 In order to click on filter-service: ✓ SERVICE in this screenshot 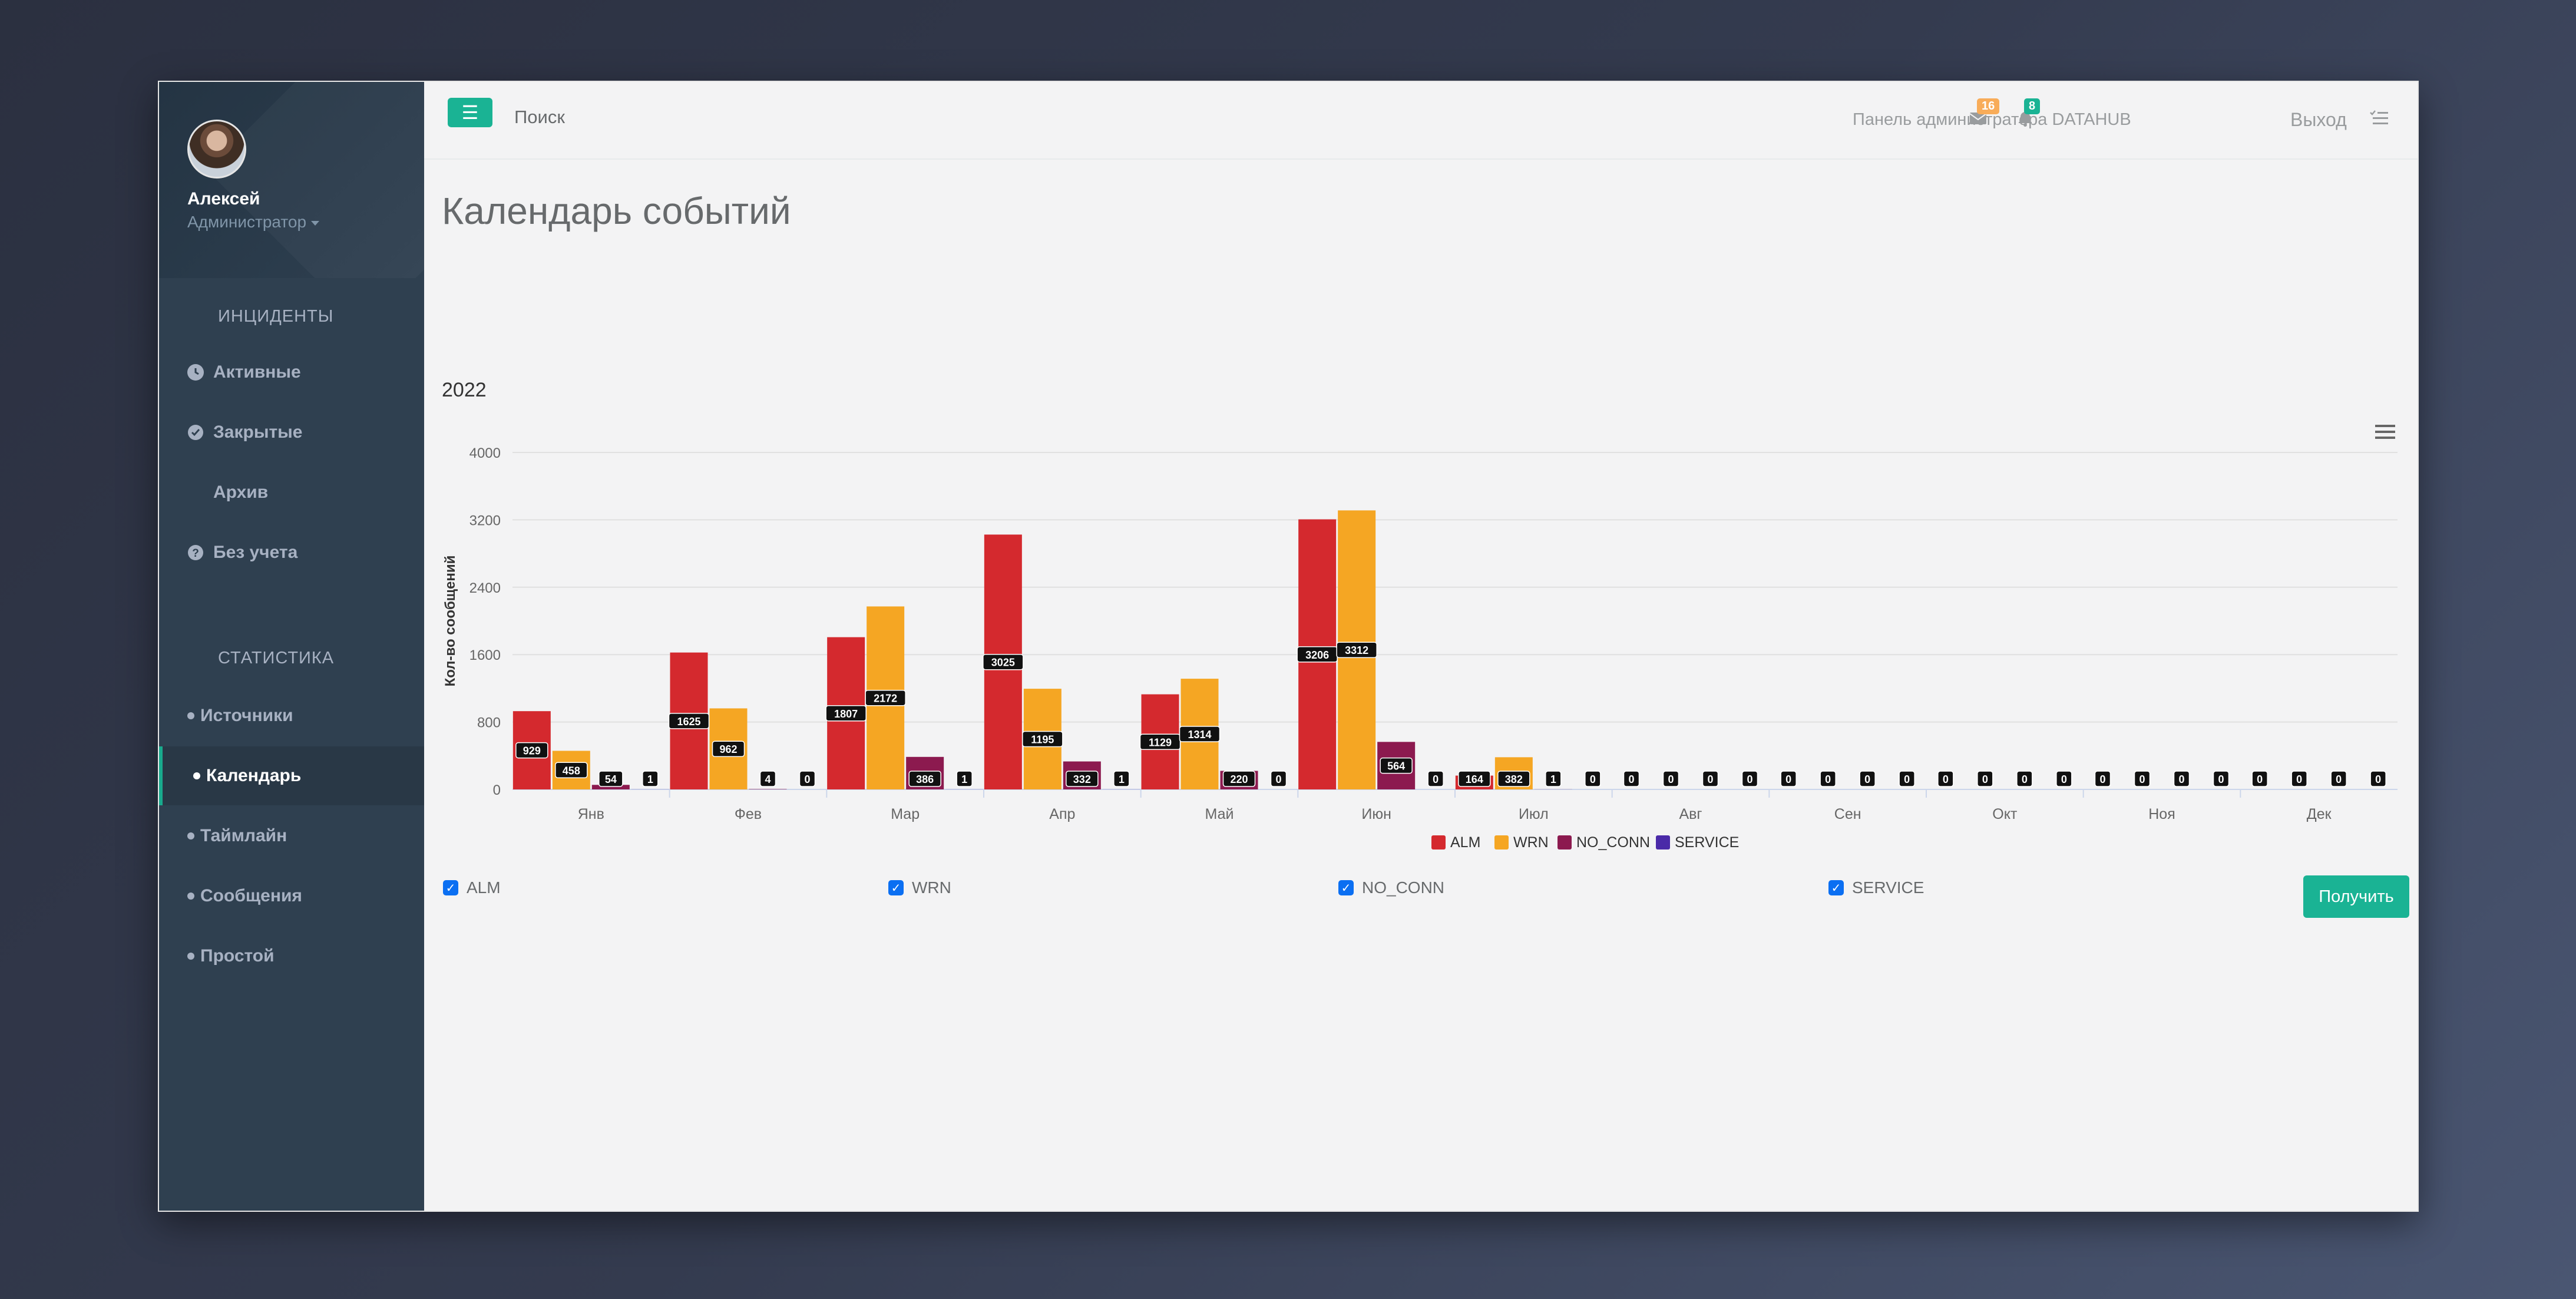, I will do `click(1876, 887)`.